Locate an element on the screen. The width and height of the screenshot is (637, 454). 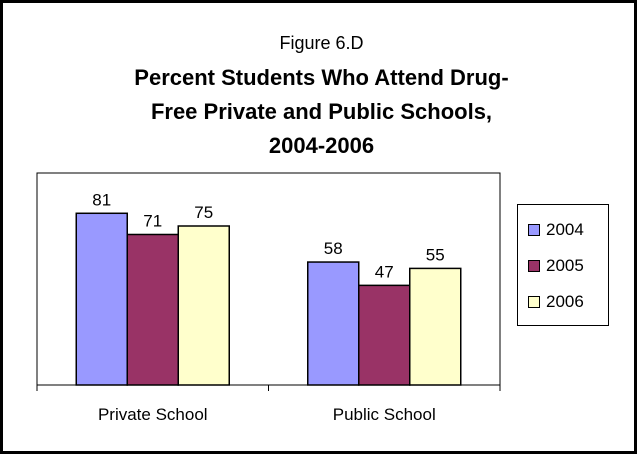
x-tick-label-1: Public School is located at coordinates (384, 414).